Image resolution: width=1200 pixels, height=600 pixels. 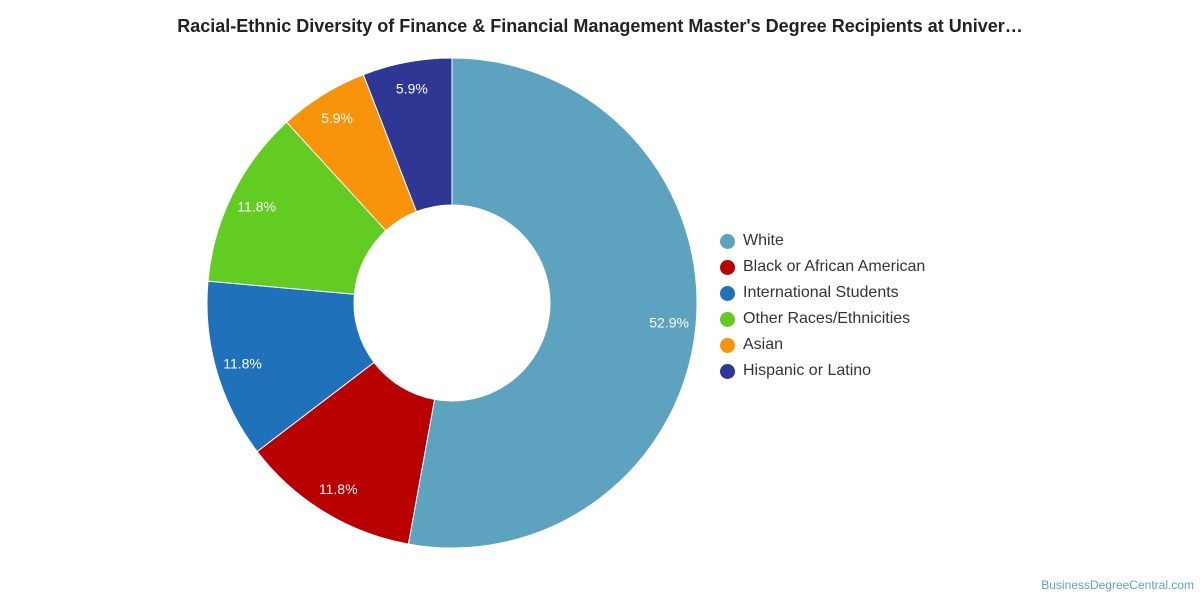 What do you see at coordinates (834, 266) in the screenshot?
I see `legend-label: Black or African American` at bounding box center [834, 266].